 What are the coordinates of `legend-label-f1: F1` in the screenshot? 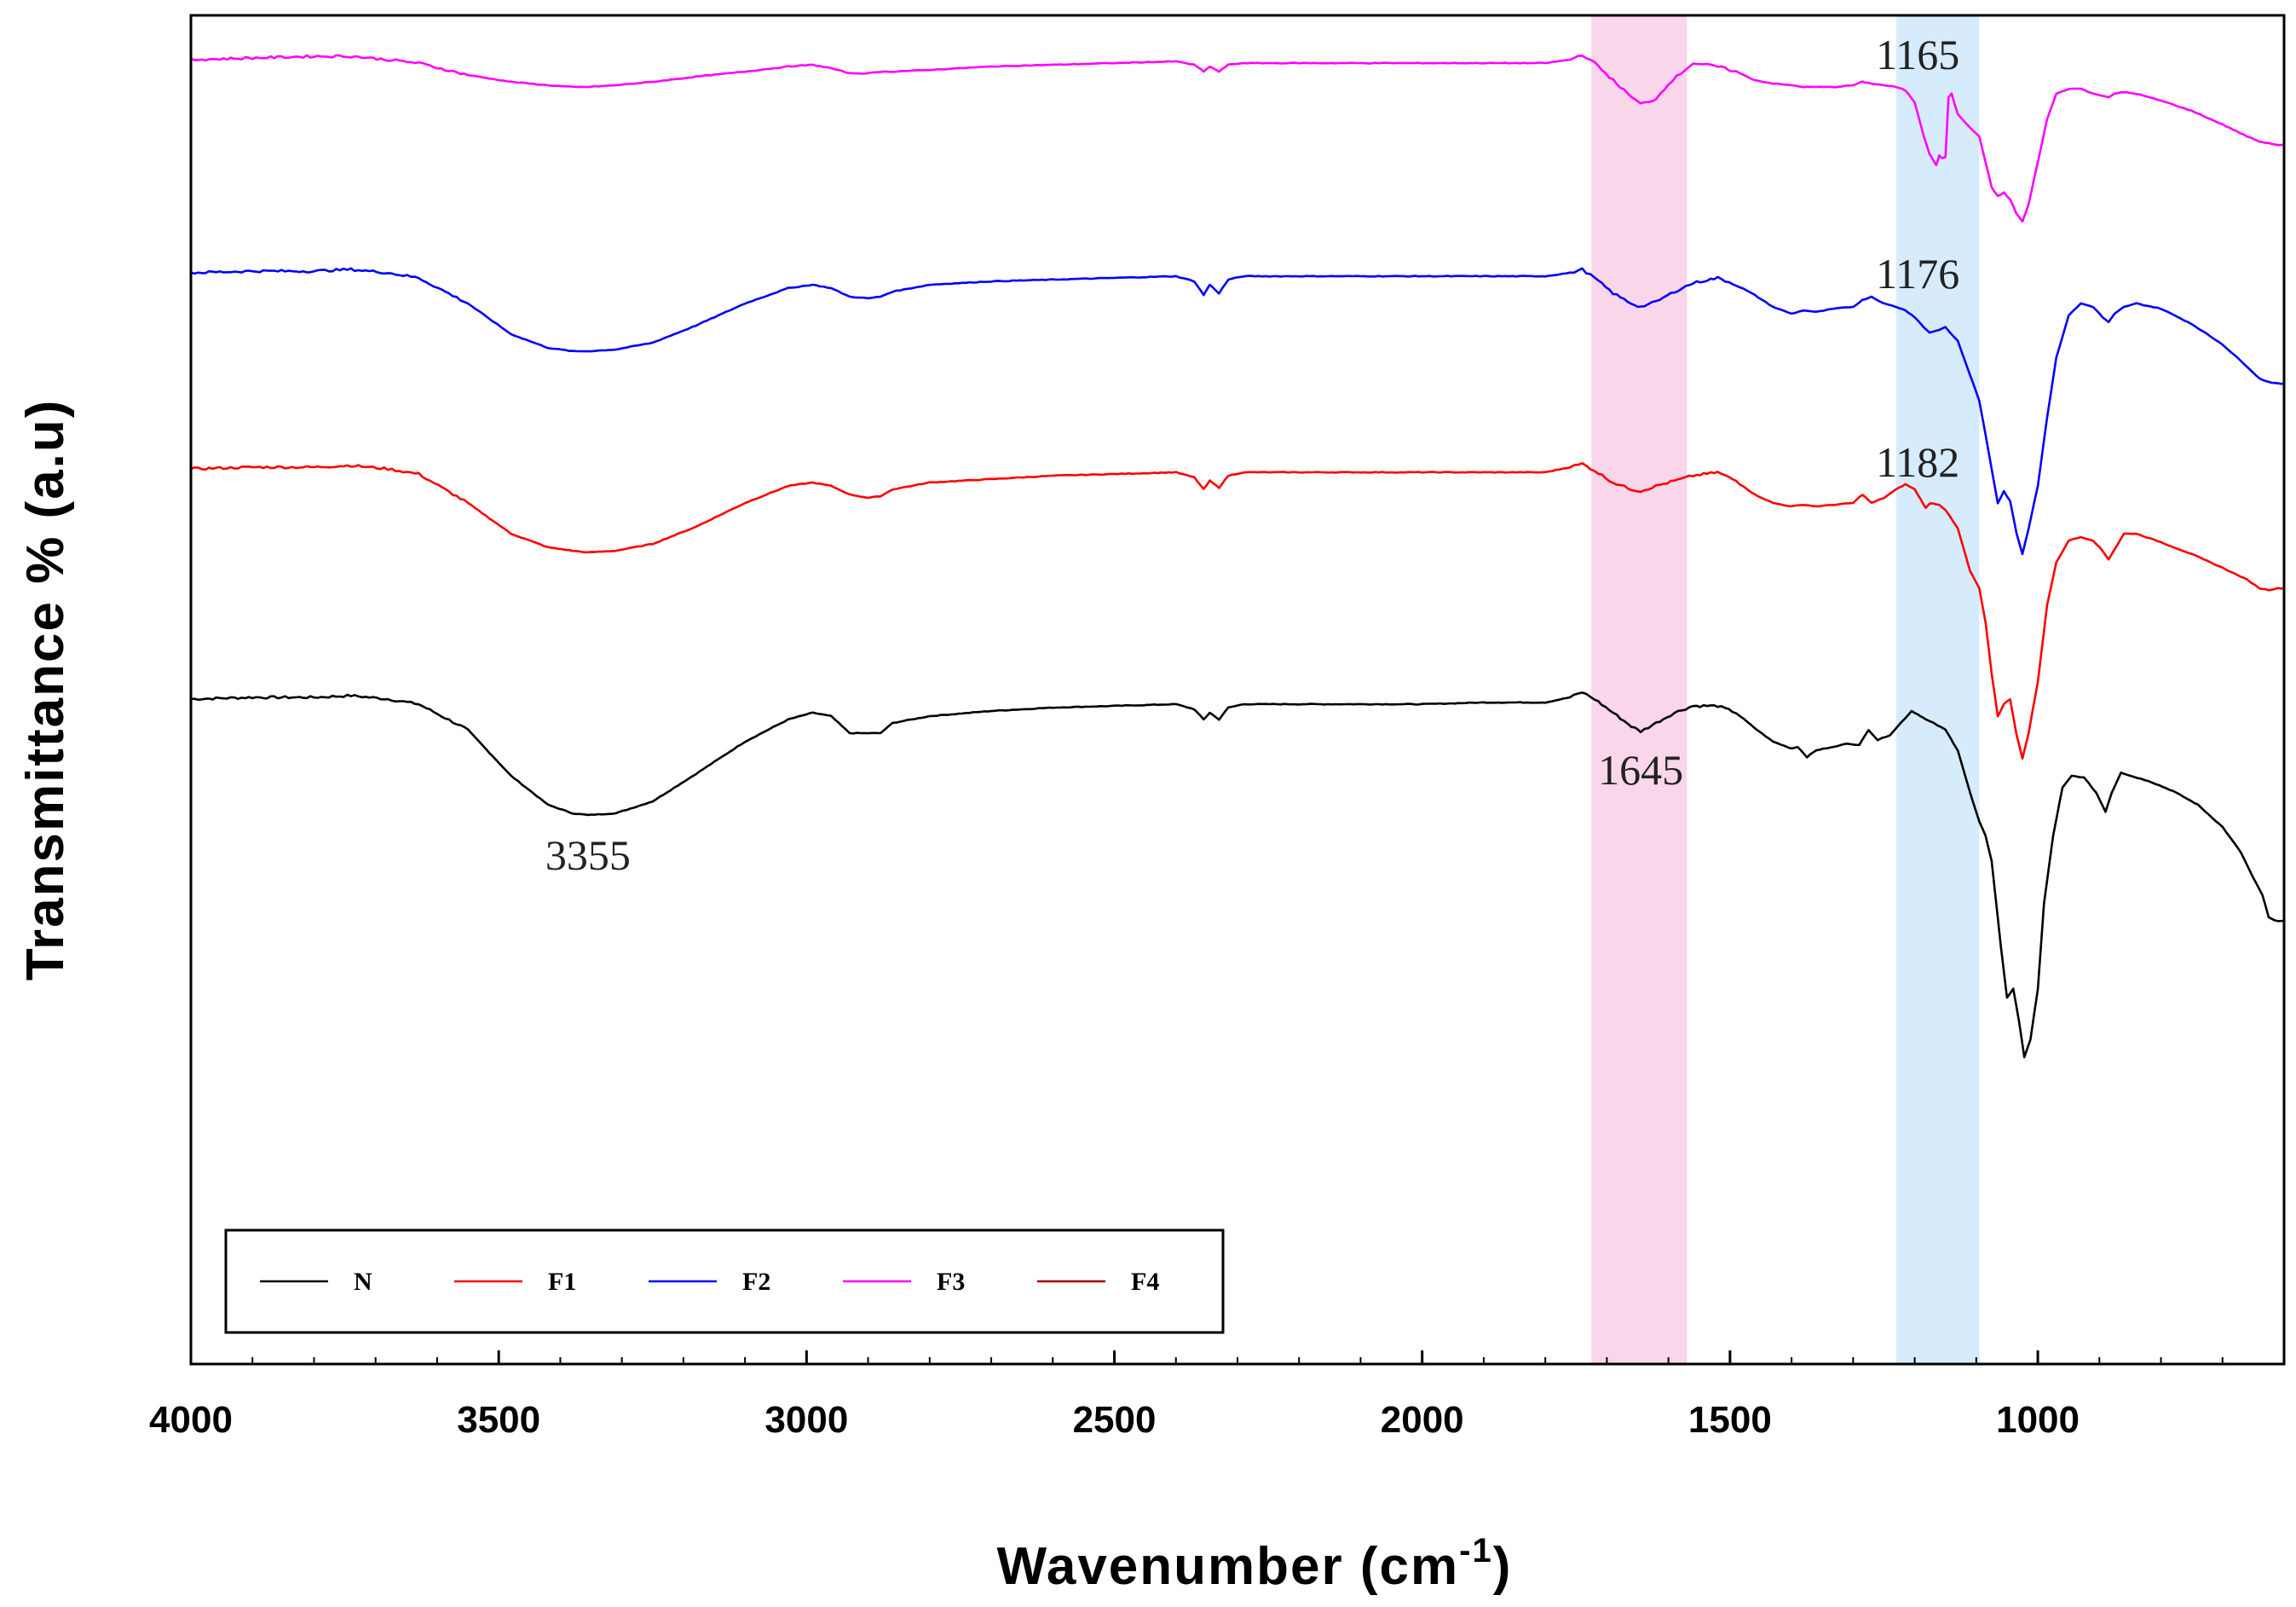 It's located at (562, 1282).